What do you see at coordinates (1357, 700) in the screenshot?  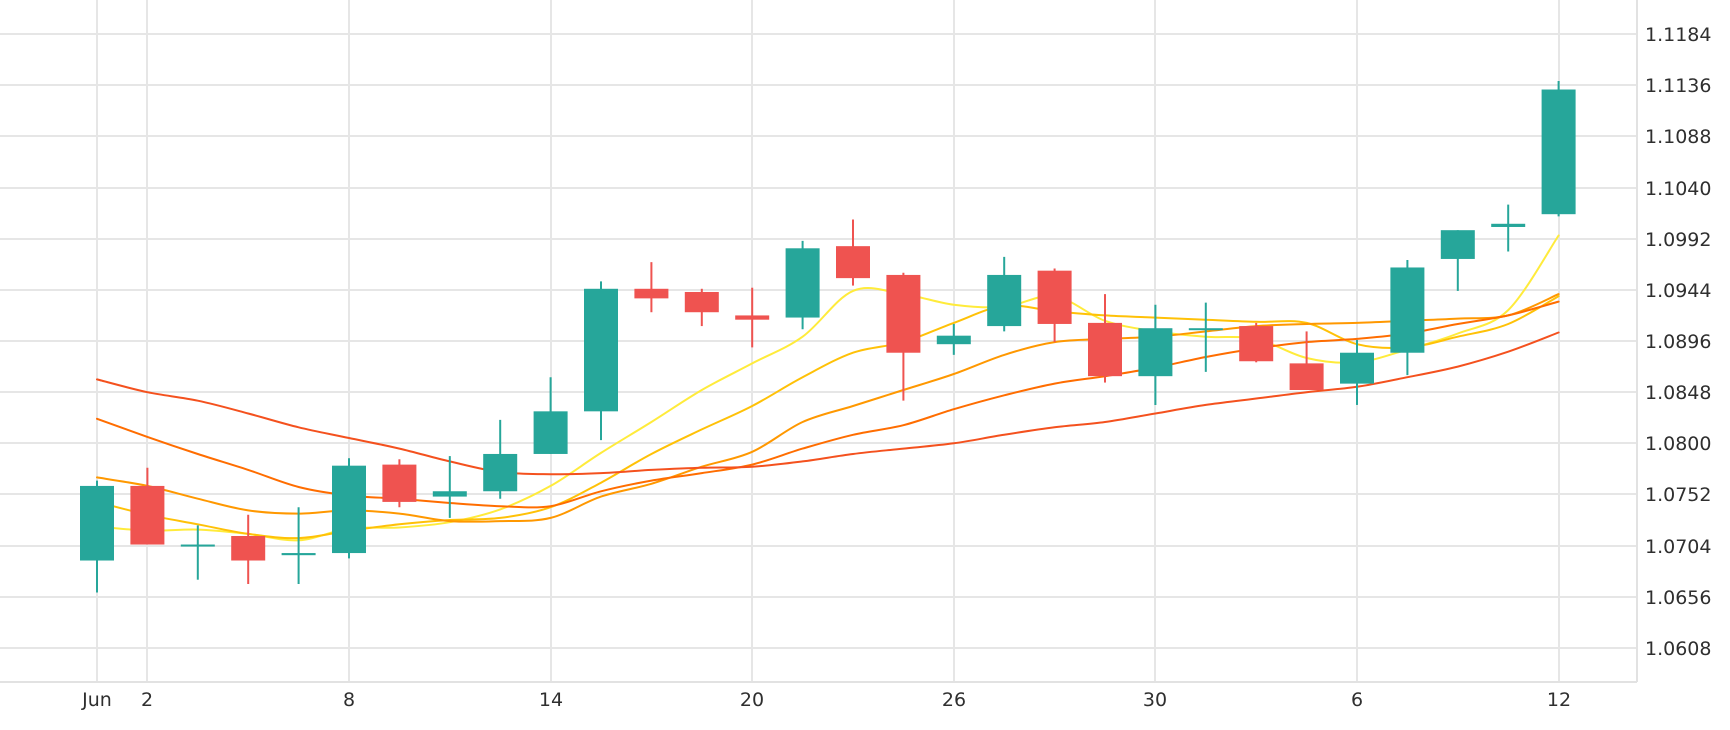 I see `x-tick-label: 6` at bounding box center [1357, 700].